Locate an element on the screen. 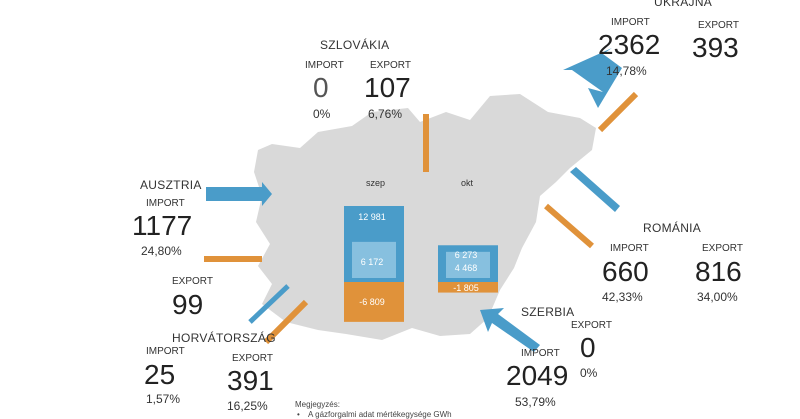  export-line-croatia is located at coordinates (286, 322).